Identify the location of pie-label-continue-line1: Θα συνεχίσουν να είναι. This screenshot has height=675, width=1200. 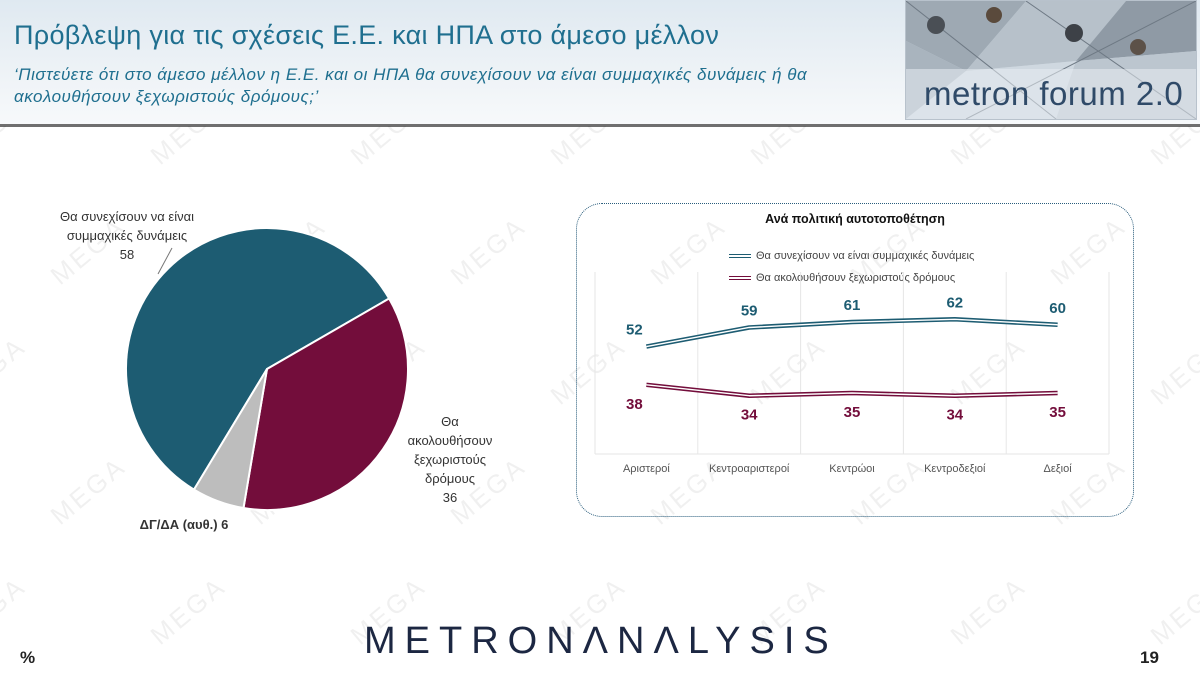
(127, 216).